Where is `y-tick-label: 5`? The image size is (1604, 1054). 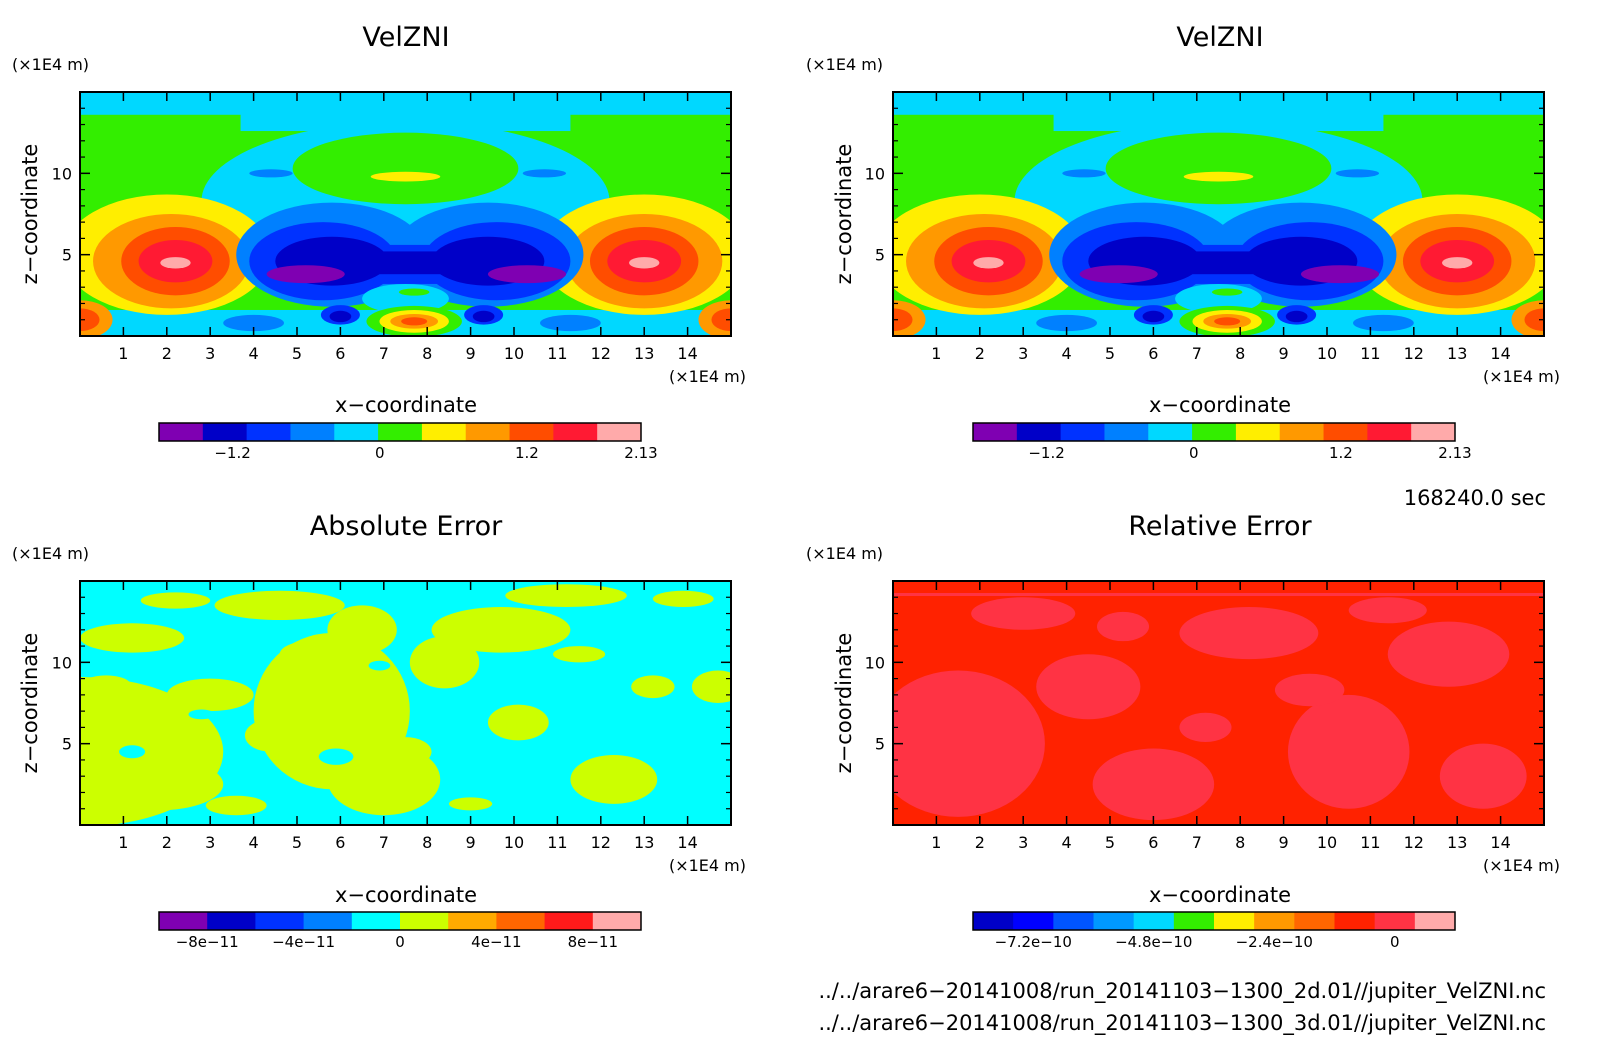
y-tick-label: 5 is located at coordinates (67, 744).